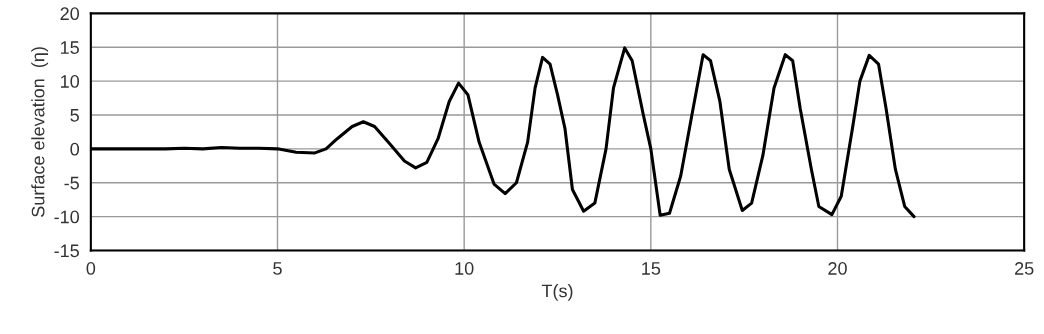 The width and height of the screenshot is (1044, 334). I want to click on y-axis-title: Surface elevation (η), so click(40, 132).